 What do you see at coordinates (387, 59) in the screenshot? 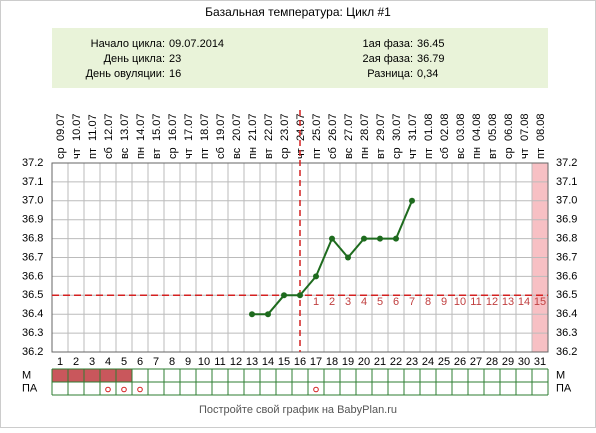
I see `info-label: 2ая фаза:` at bounding box center [387, 59].